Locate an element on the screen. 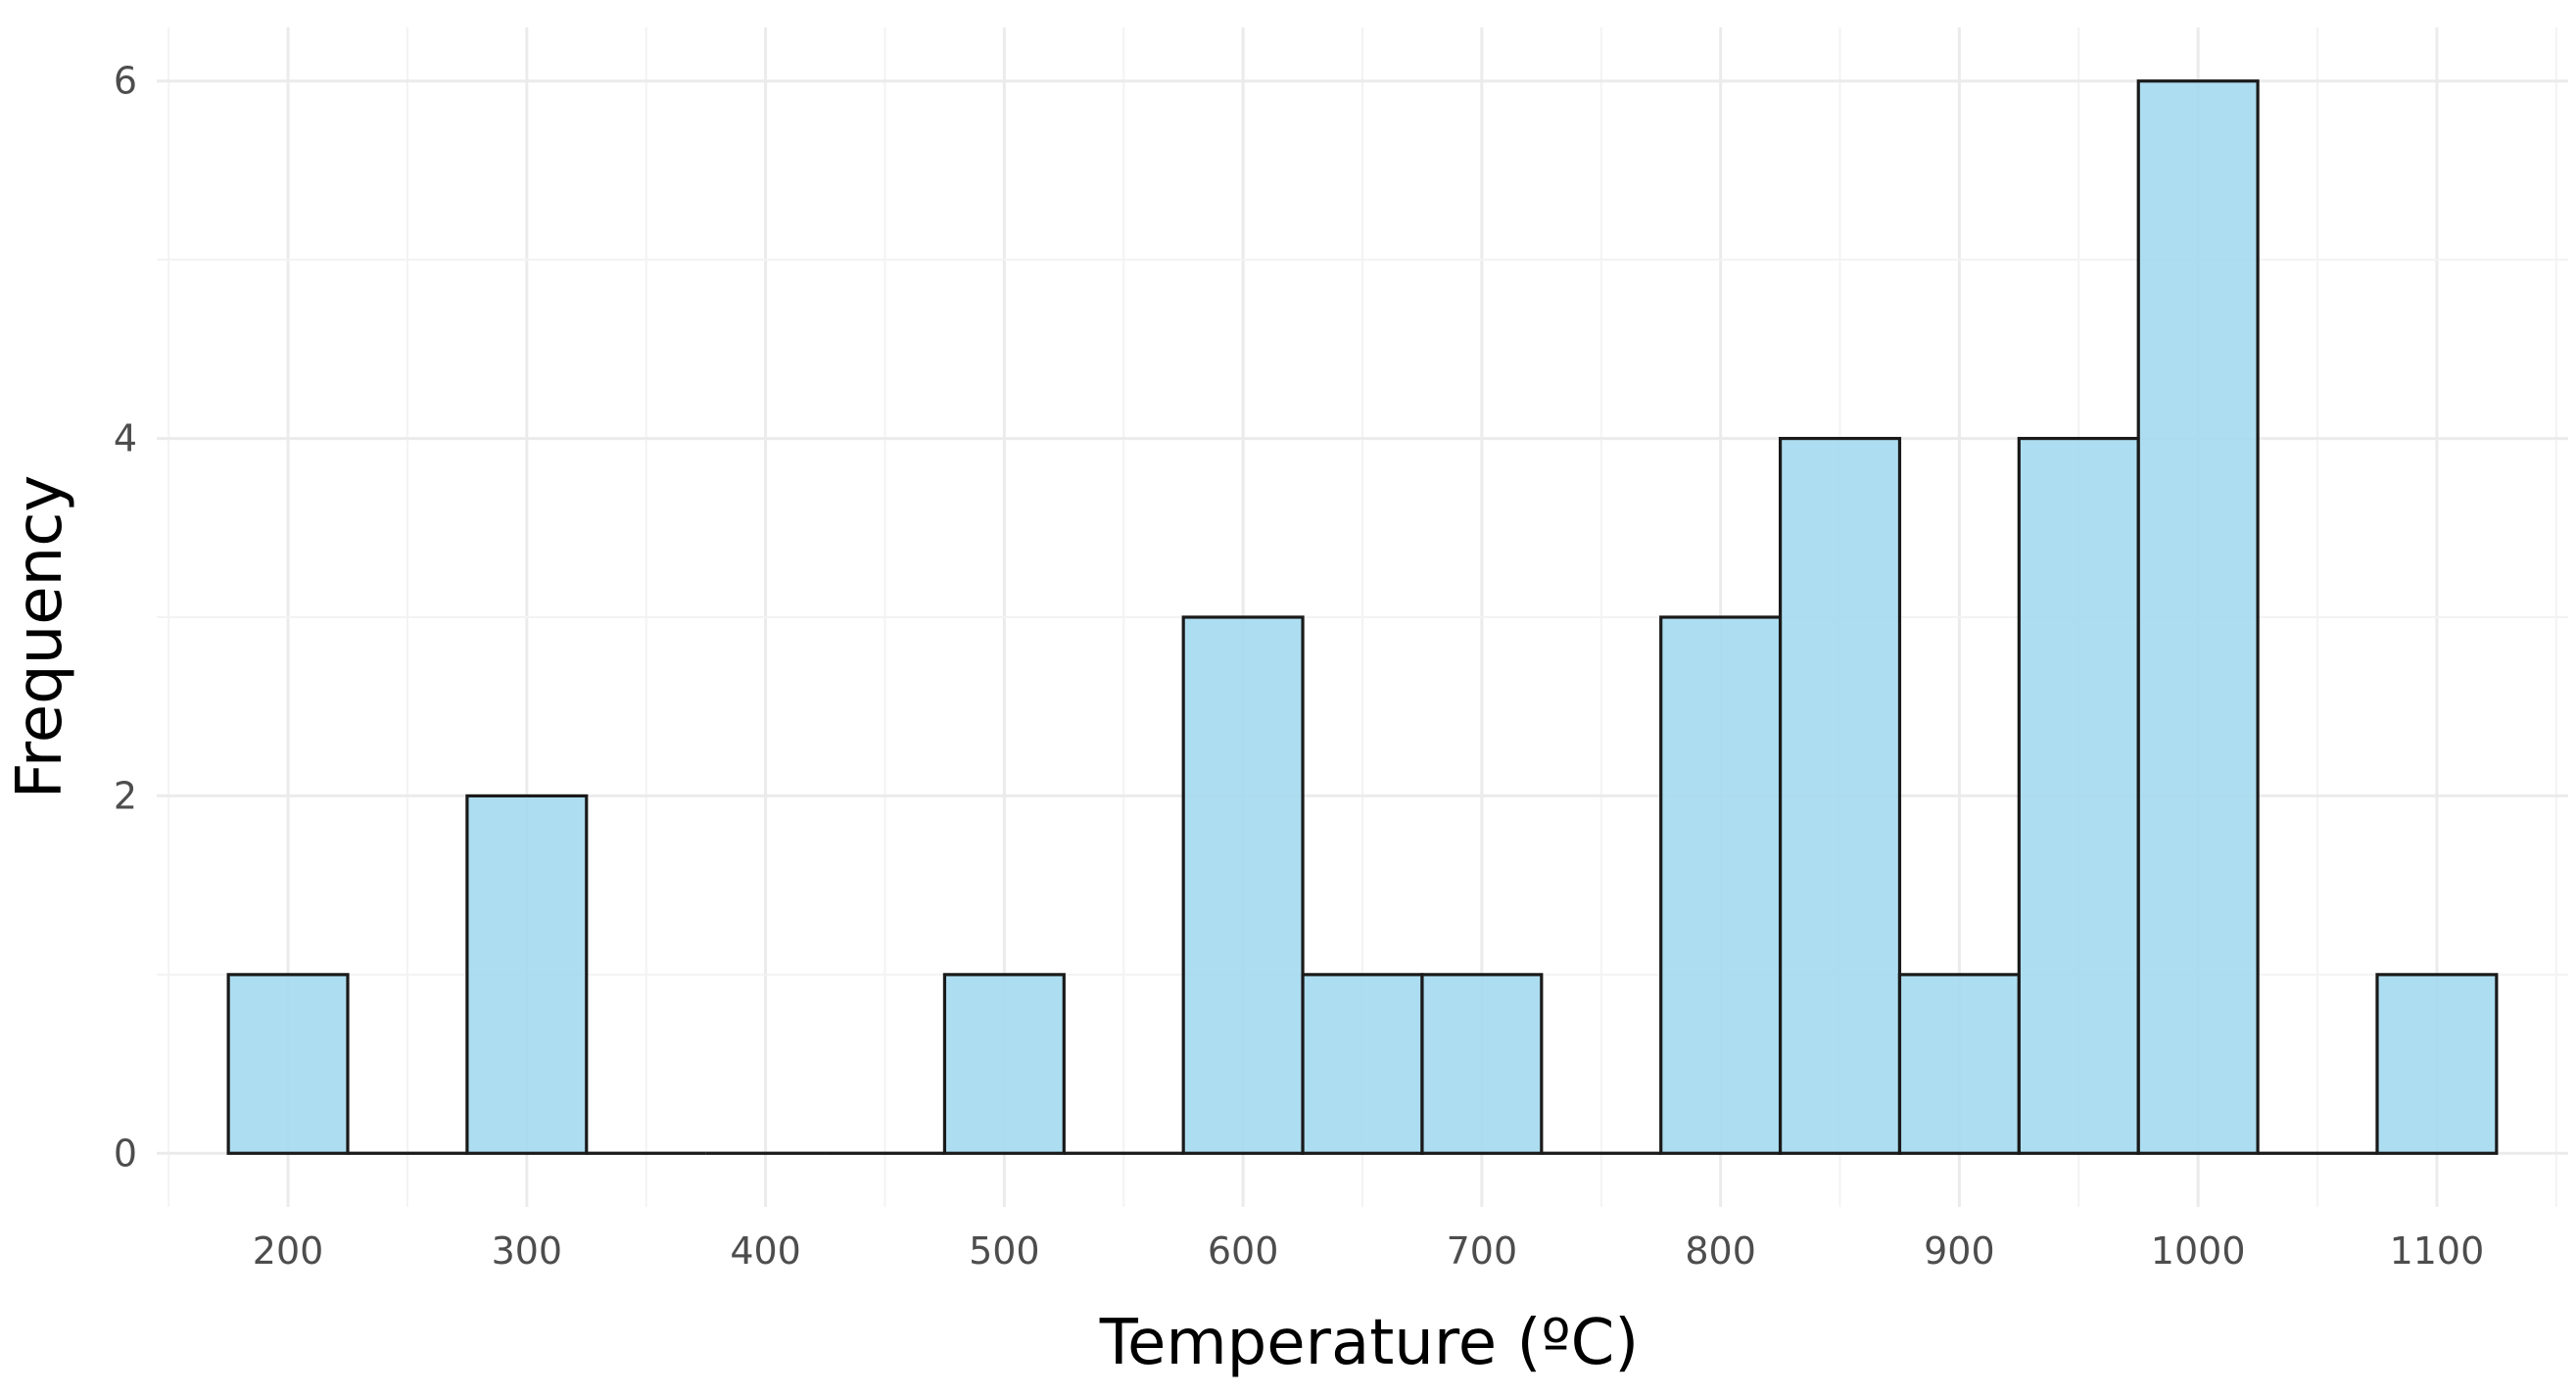 Image resolution: width=2576 pixels, height=1395 pixels. x-tick-label: 700 is located at coordinates (1482, 1251).